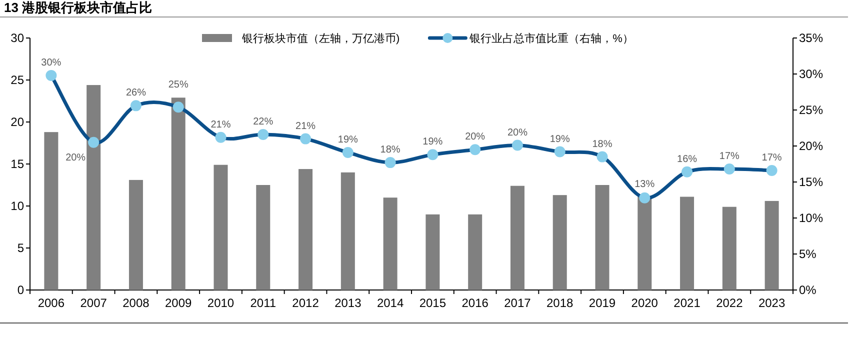 The image size is (855, 344). Describe the element at coordinates (220, 303) in the screenshot. I see `x-tick-label: 2010` at that location.